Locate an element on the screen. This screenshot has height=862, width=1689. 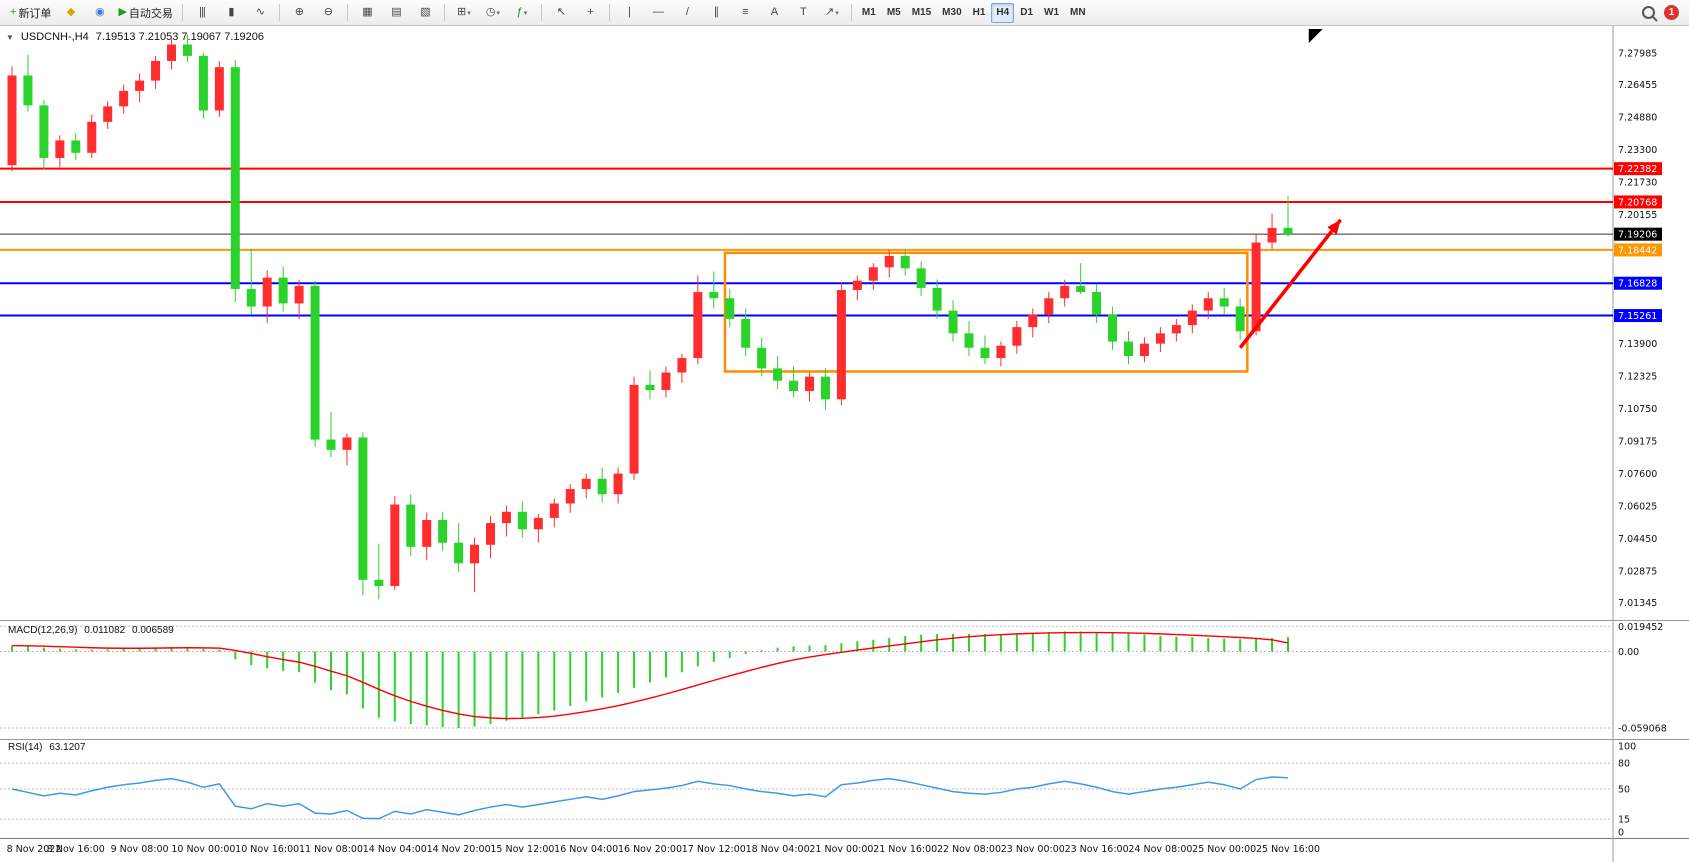
svg-text: 15 is located at coordinates (1624, 820).